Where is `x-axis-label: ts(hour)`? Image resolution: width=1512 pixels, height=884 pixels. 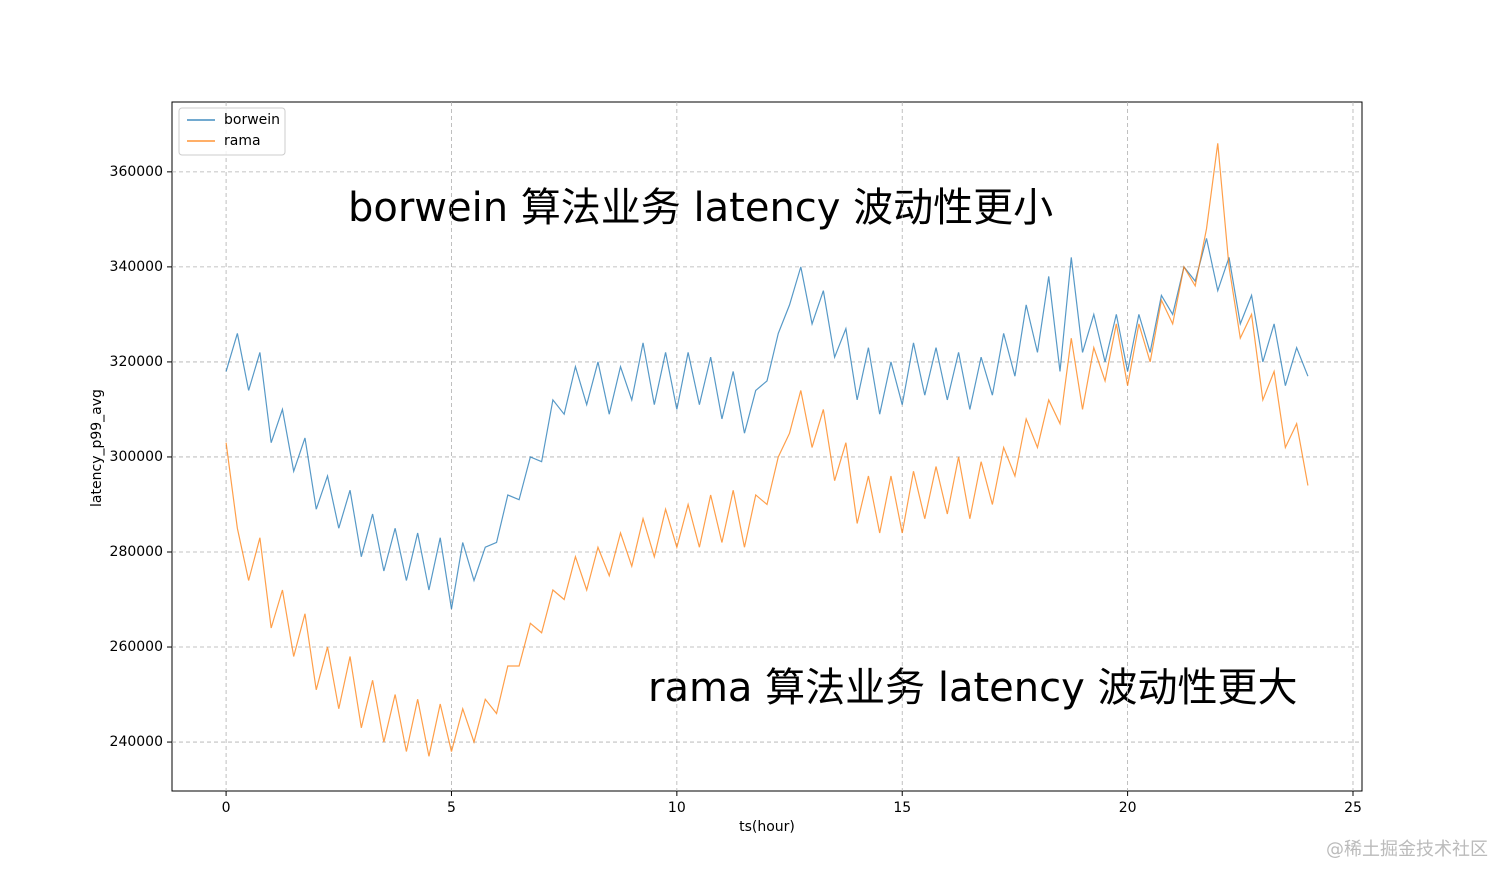
x-axis-label: ts(hour) is located at coordinates (767, 827).